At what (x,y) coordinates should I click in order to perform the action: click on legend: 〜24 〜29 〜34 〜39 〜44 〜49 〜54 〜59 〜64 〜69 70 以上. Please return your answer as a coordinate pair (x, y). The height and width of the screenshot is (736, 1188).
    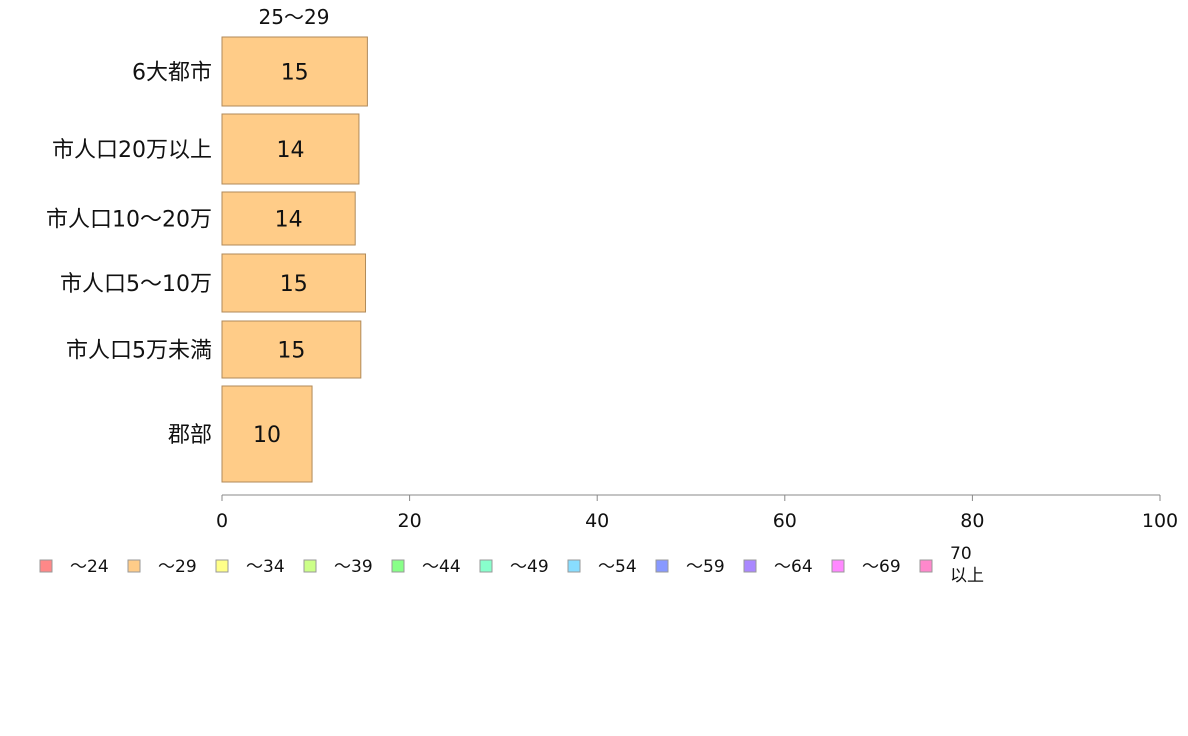
    Looking at the image, I should click on (511, 565).